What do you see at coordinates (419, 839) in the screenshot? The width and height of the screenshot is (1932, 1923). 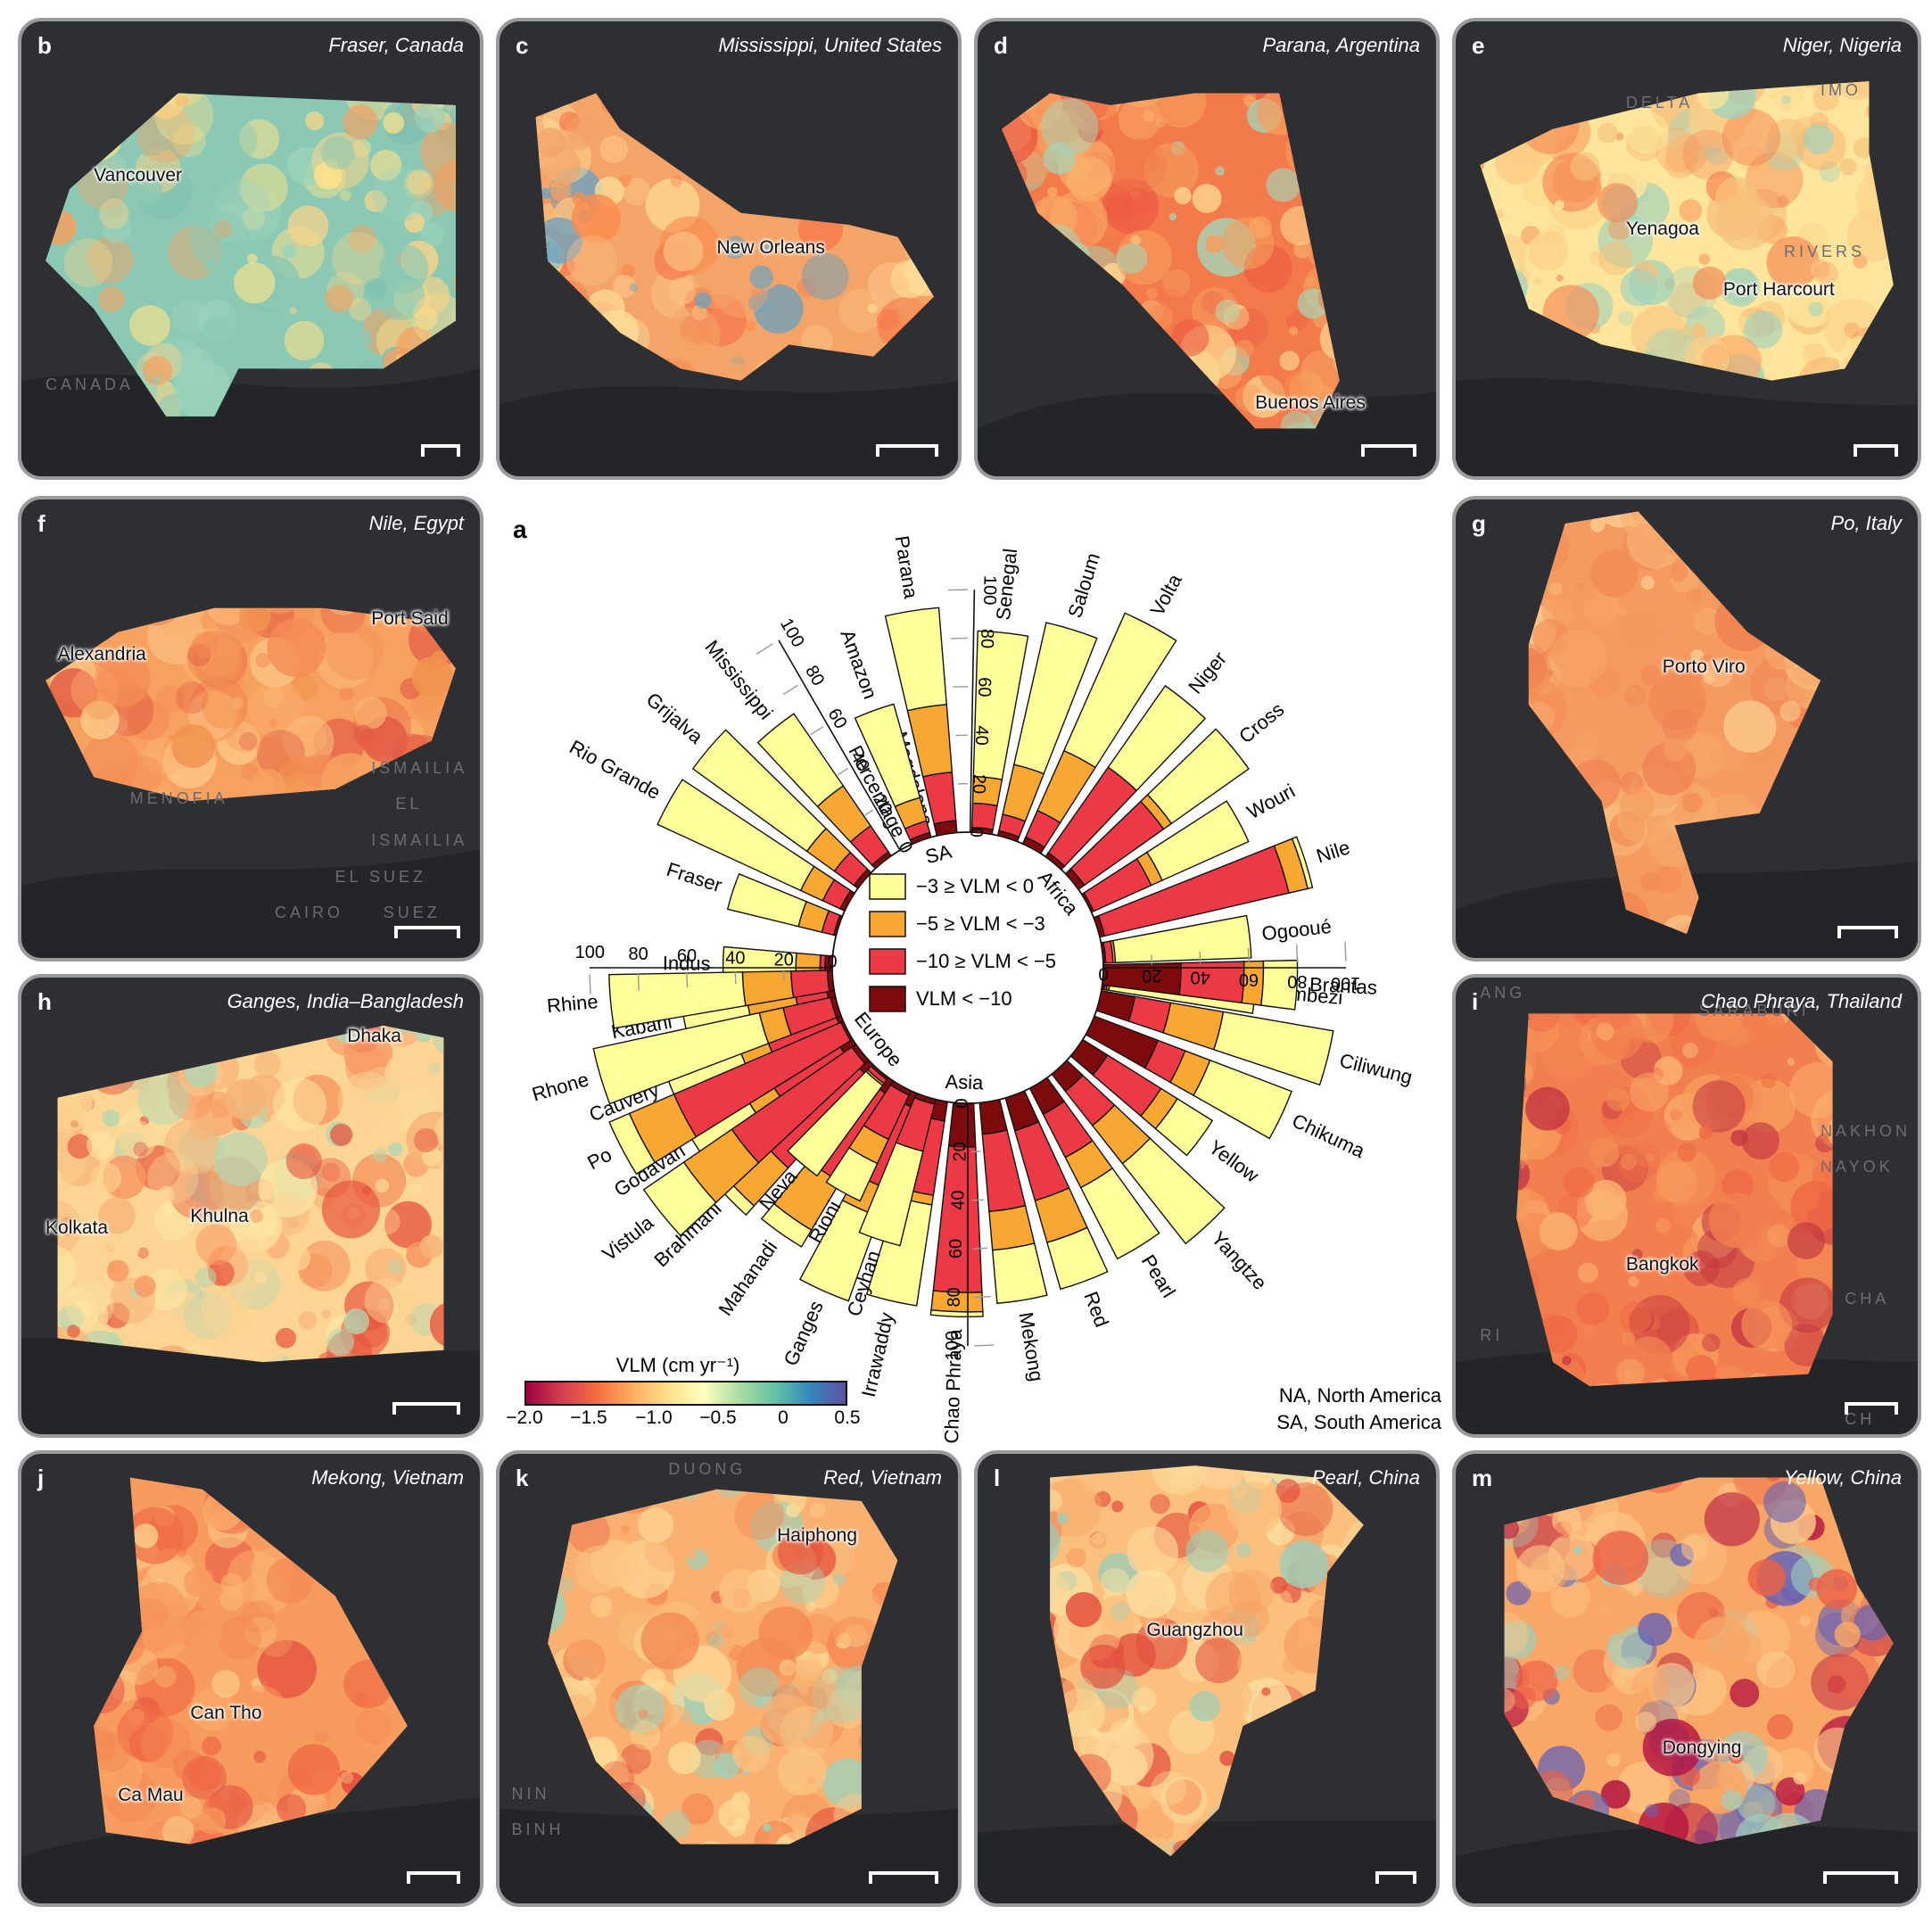 I see `map-background-label: ISMAILIA` at bounding box center [419, 839].